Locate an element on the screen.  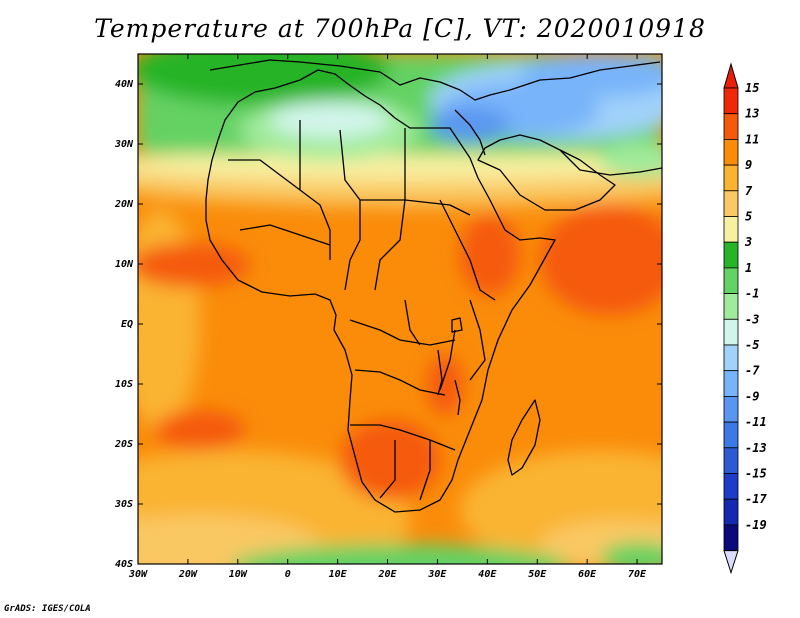
colorbar-label-15: -15 is located at coordinates (756, 474).